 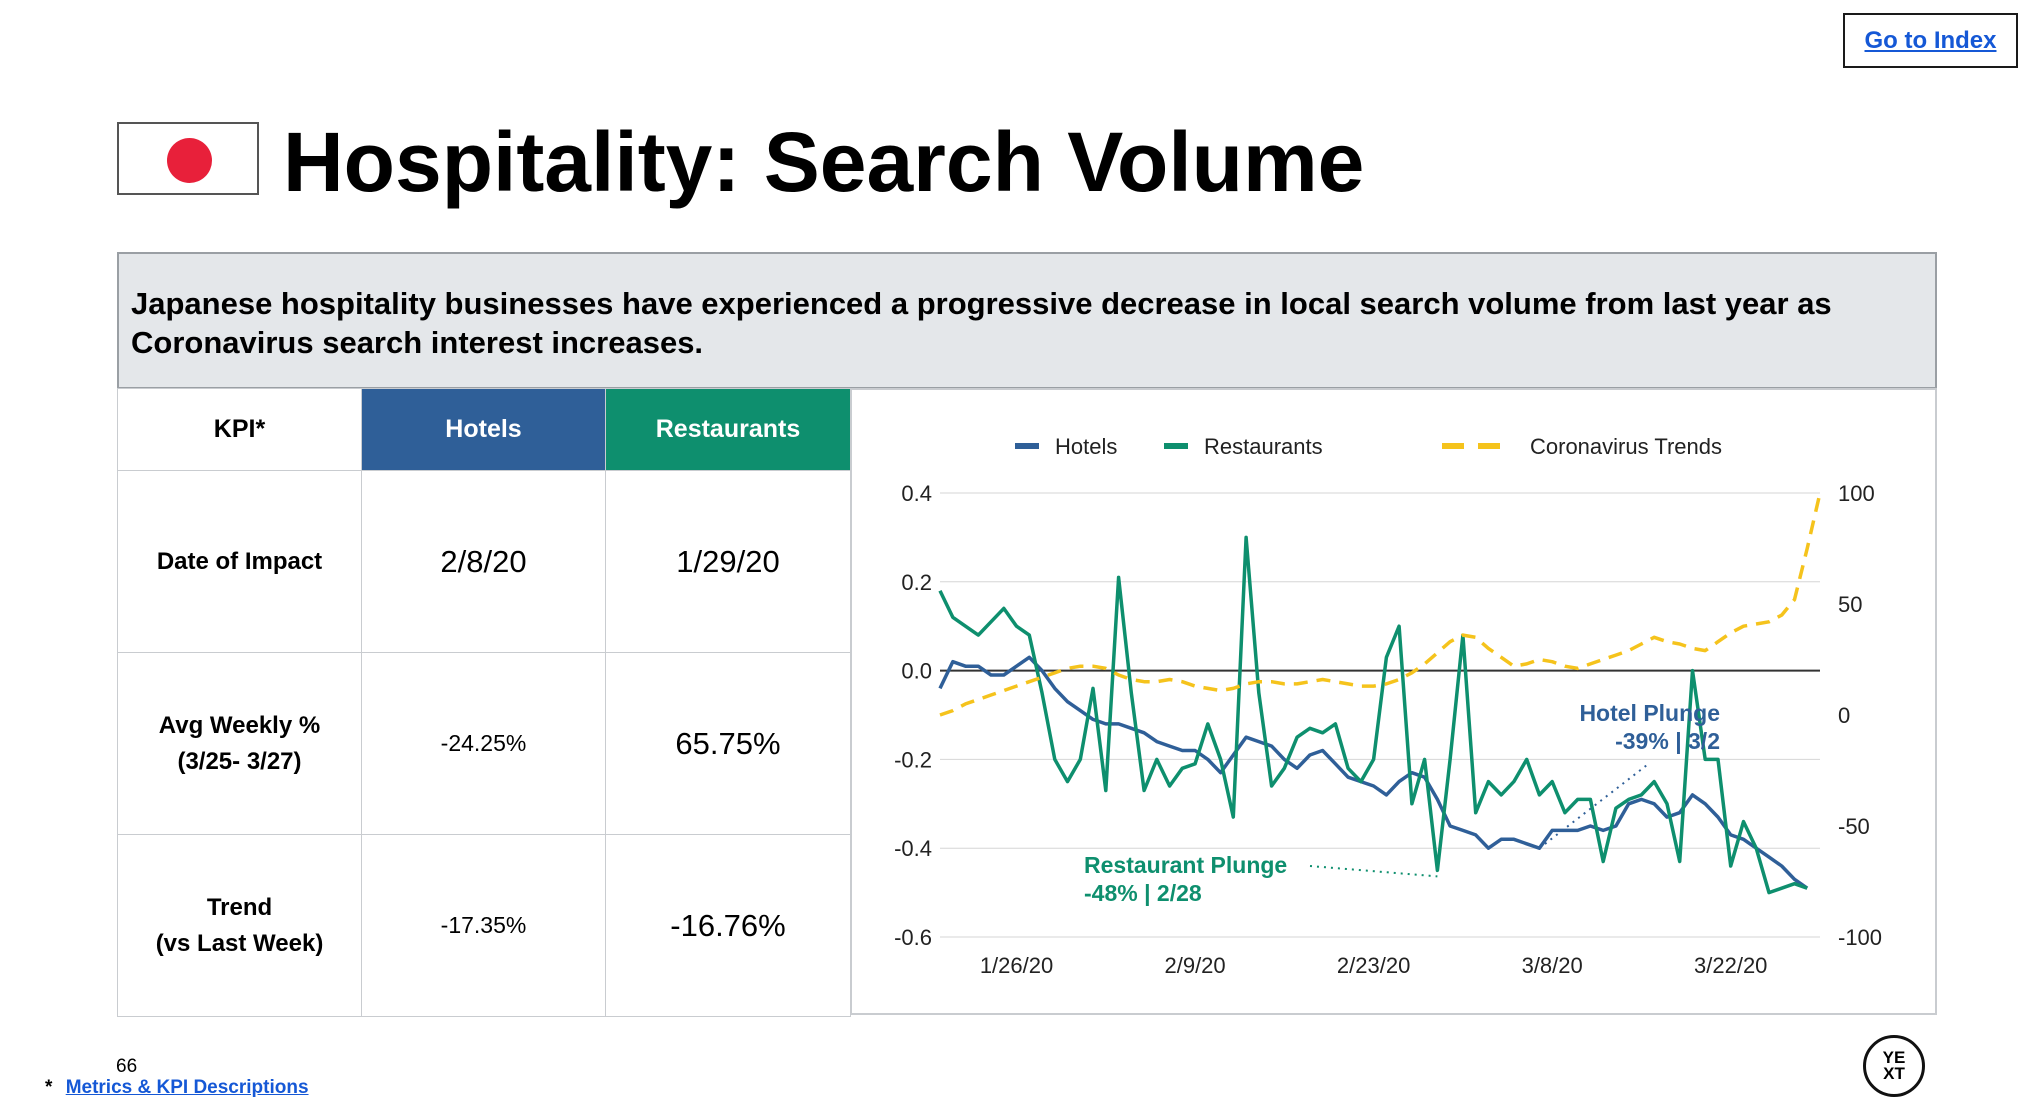 I want to click on legend-label: Restaurants, so click(x=1263, y=446).